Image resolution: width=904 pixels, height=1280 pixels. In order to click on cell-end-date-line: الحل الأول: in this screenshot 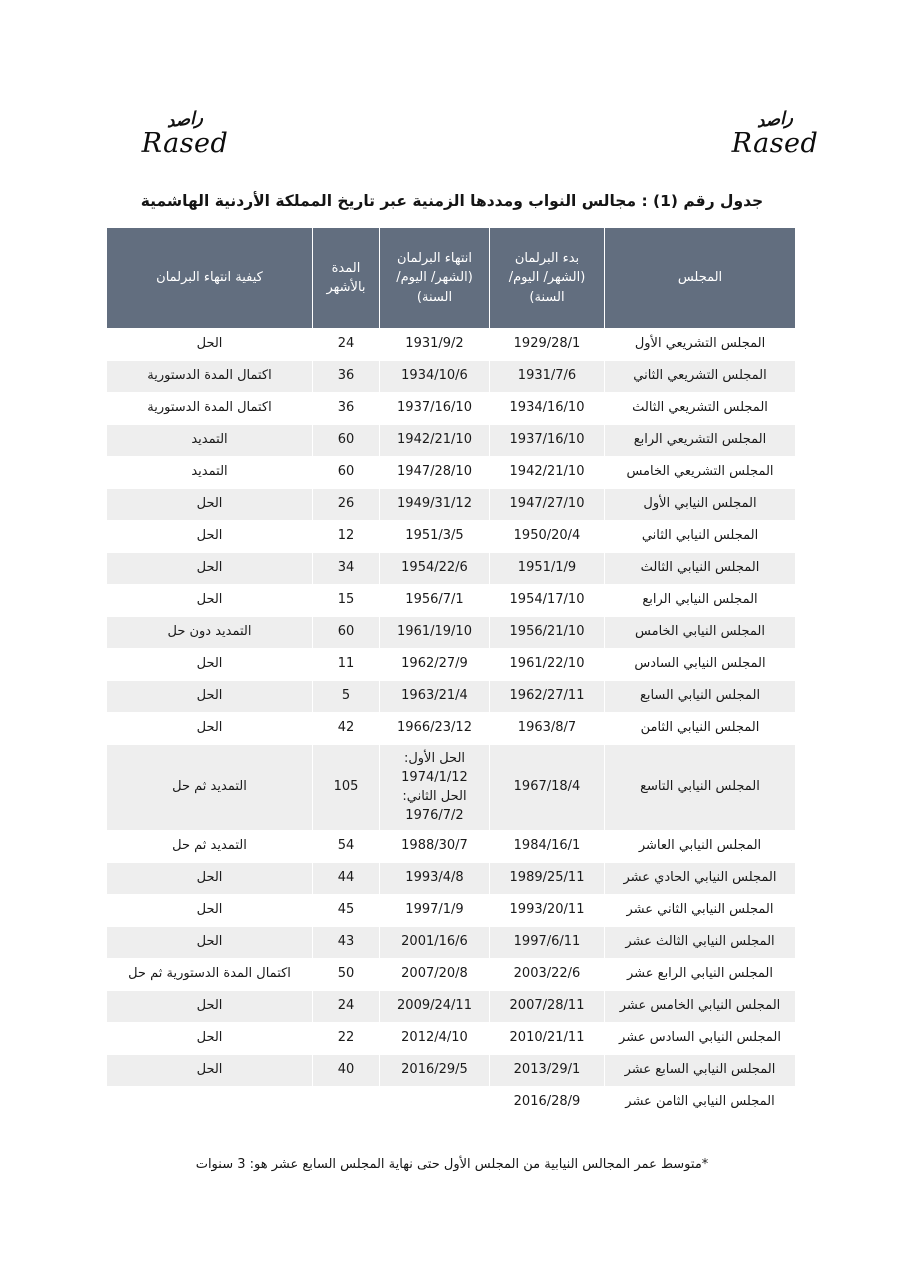, I will do `click(434, 758)`.